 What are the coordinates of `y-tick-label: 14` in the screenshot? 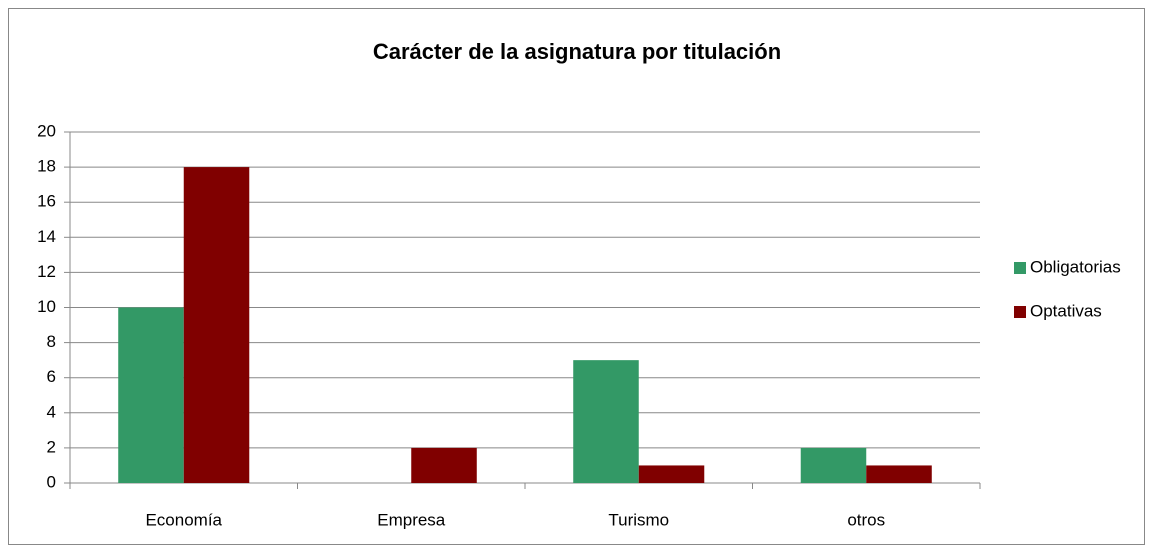 It's located at (46, 236).